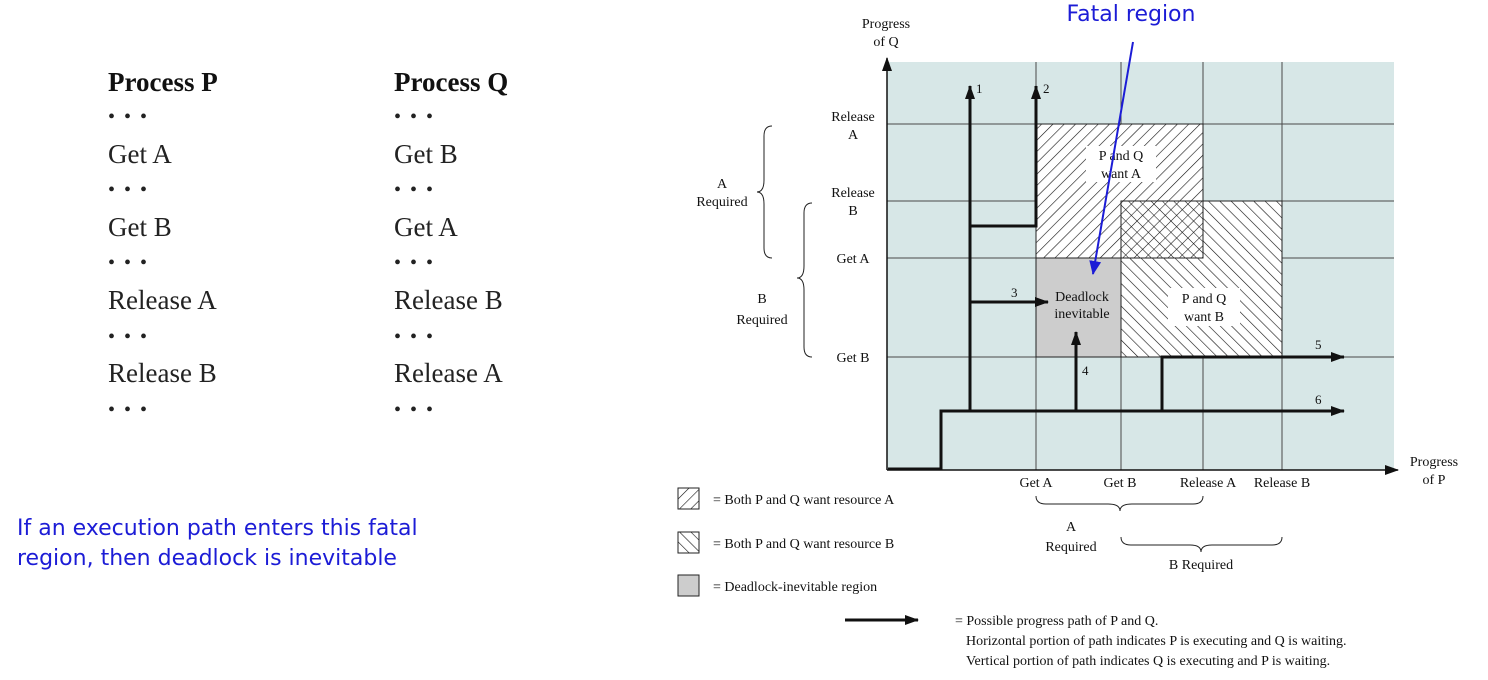  Describe the element at coordinates (1121, 174) in the screenshot. I see `region-label-both-a: want A` at that location.